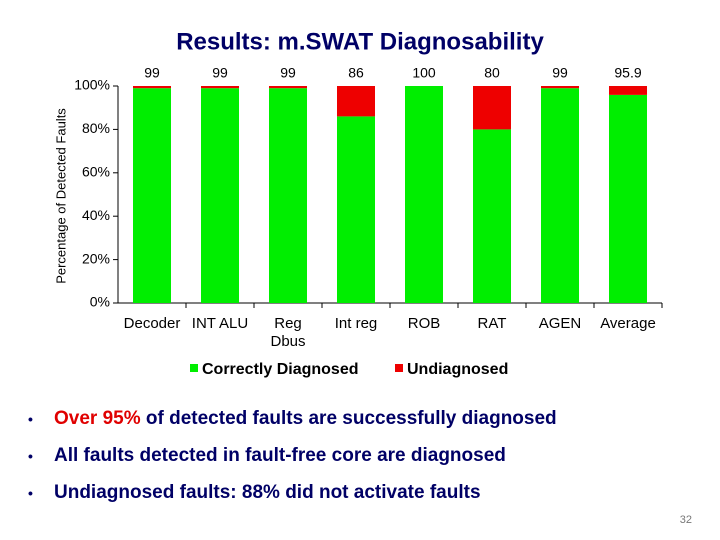  What do you see at coordinates (492, 73) in the screenshot?
I see `data-label: 80` at bounding box center [492, 73].